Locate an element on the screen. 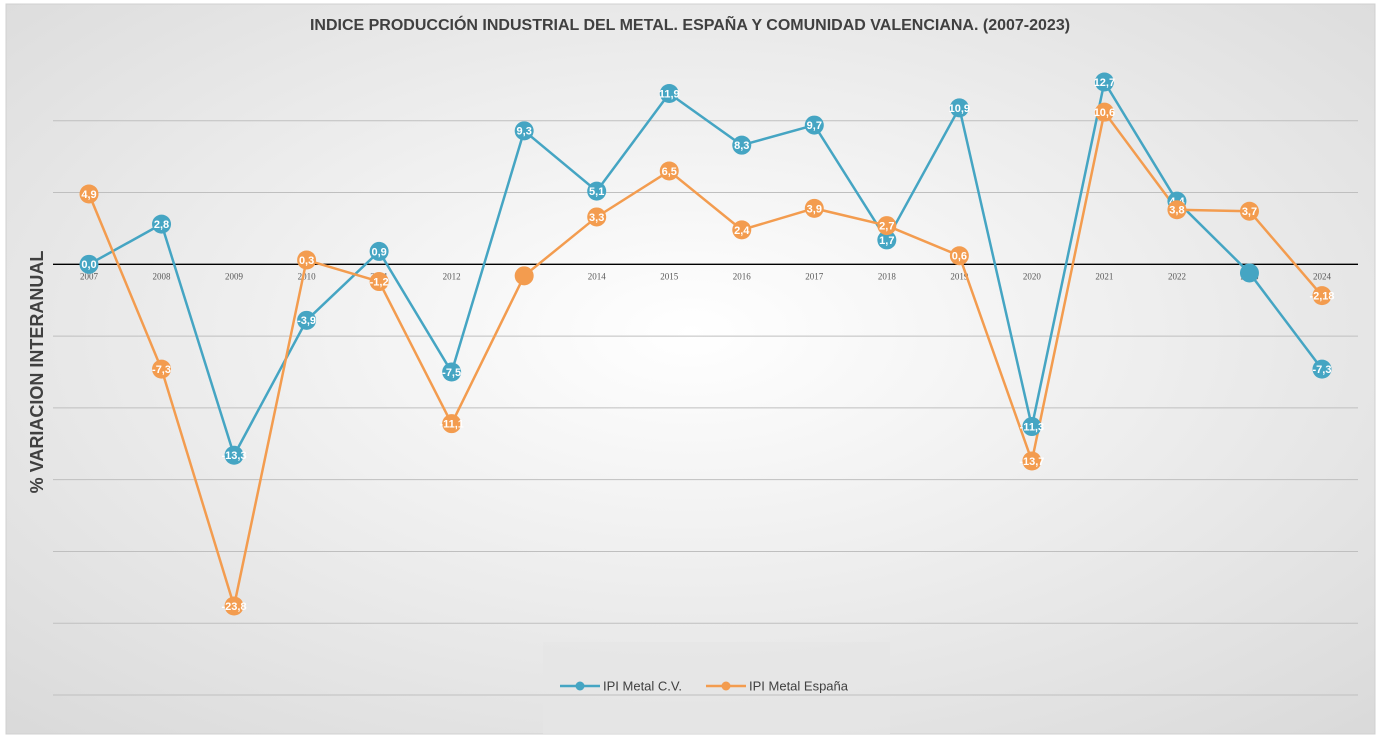 This screenshot has width=1381, height=737. x-tick-label: 2020 is located at coordinates (1032, 276).